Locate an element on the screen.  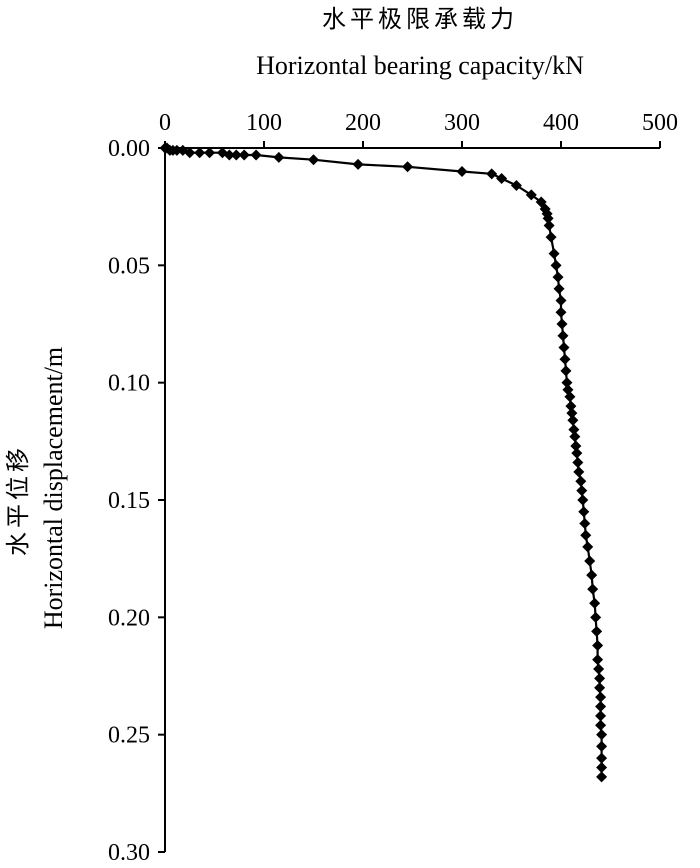
y-axis-label-en: Horizontal displacement/m is located at coordinates (53, 488).